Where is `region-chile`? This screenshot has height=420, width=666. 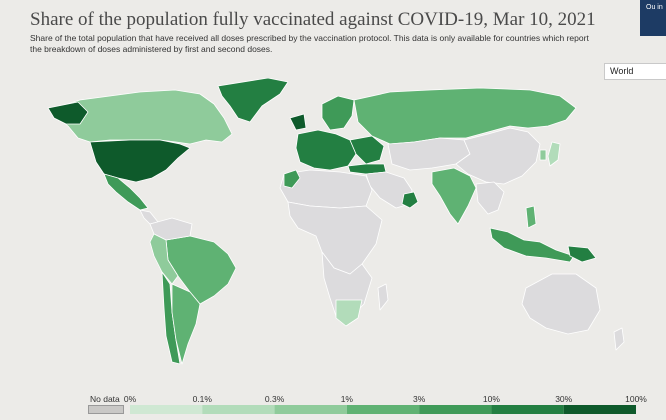
region-chile is located at coordinates (171, 318).